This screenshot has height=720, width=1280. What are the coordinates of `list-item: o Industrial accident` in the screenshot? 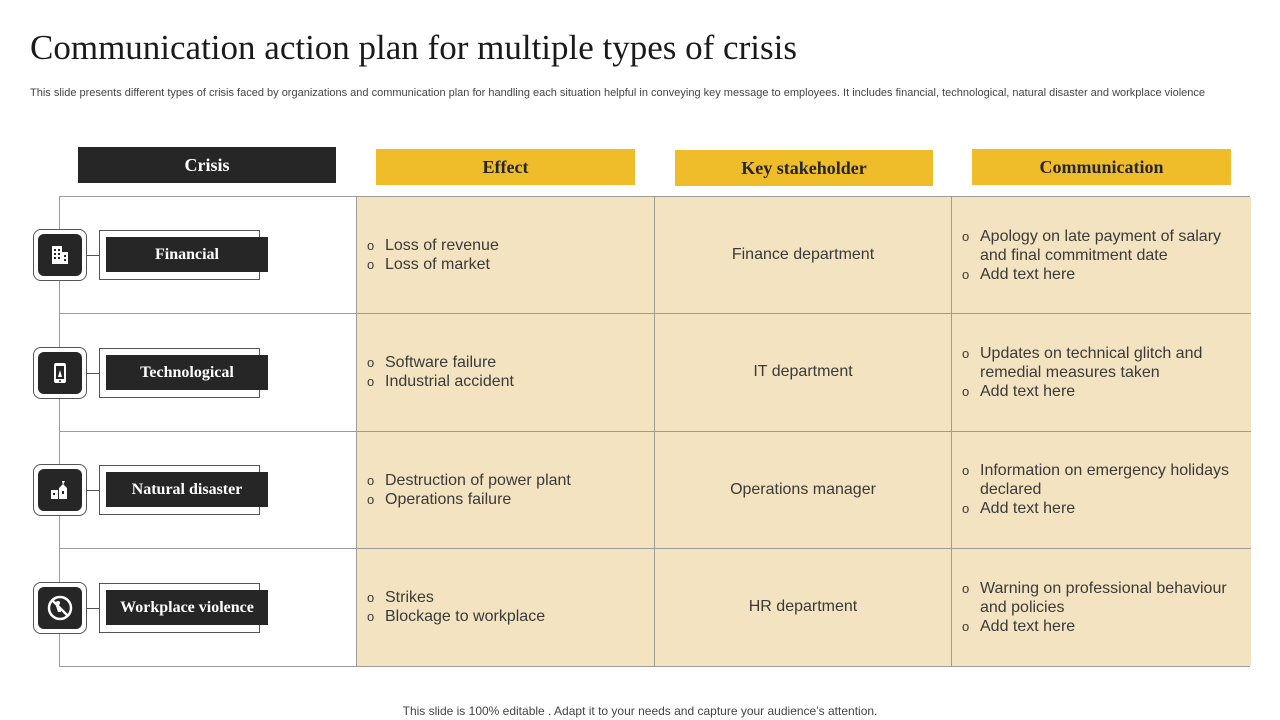 It's located at (440, 382).